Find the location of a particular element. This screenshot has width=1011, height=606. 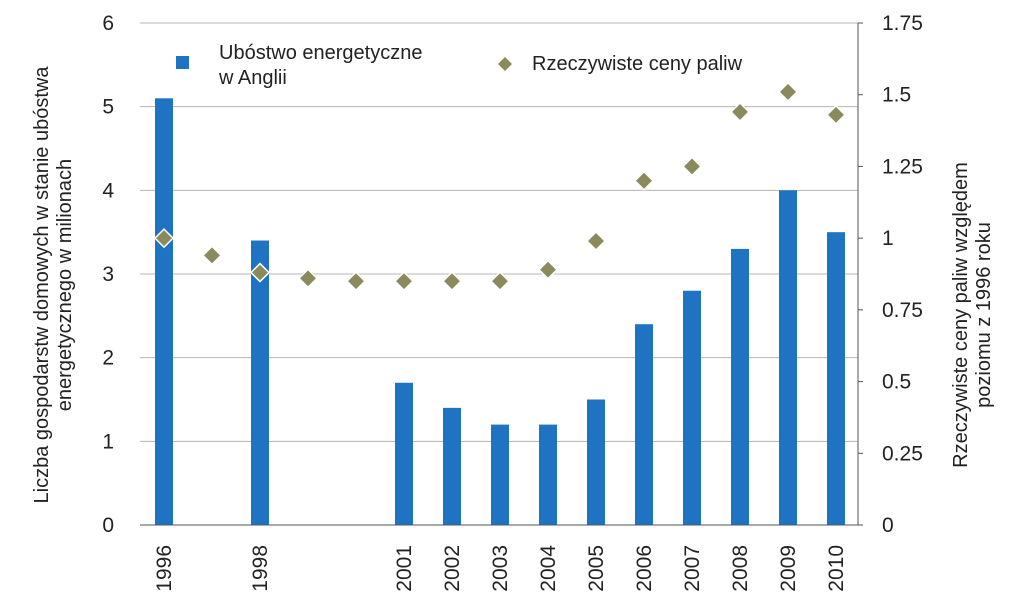

bar-2010 is located at coordinates (836, 378).